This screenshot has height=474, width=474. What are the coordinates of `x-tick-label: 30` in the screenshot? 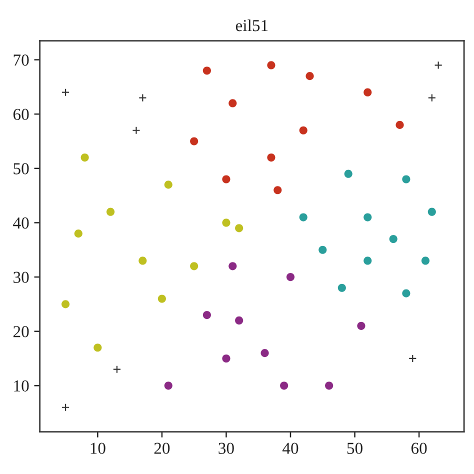 It's located at (226, 448).